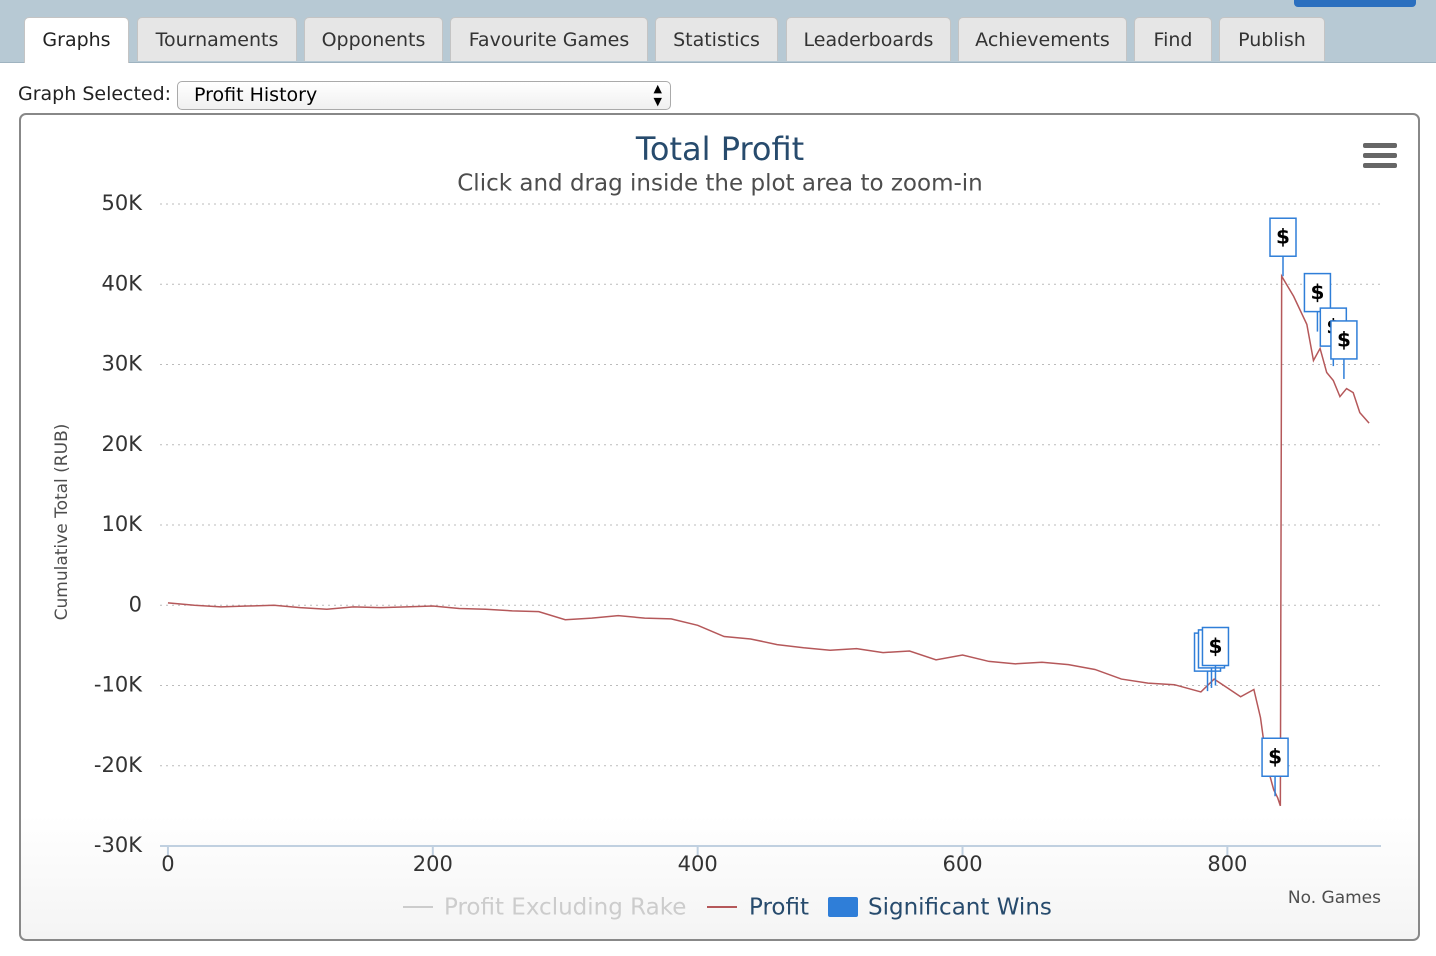  Describe the element at coordinates (123, 283) in the screenshot. I see `y-tick-label: 40K` at that location.